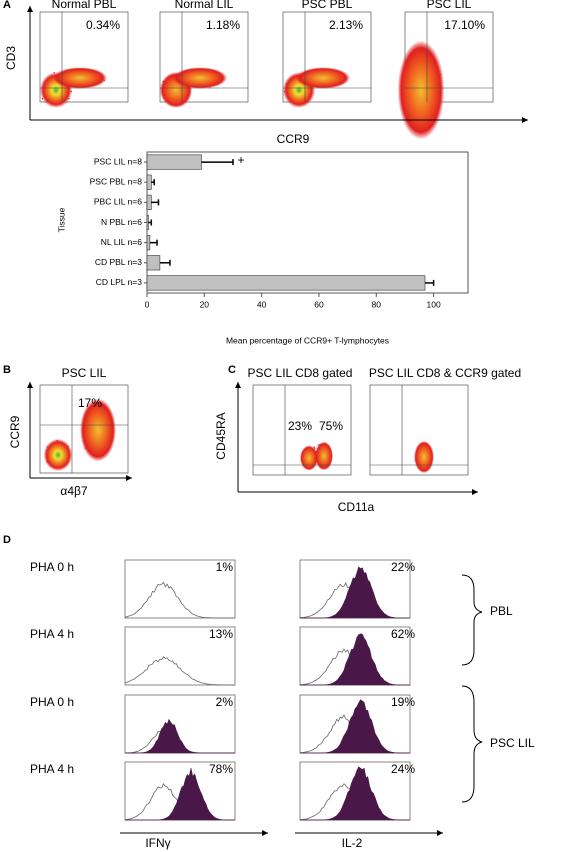  I want to click on plot-title: PSC PBL, so click(327, 5).